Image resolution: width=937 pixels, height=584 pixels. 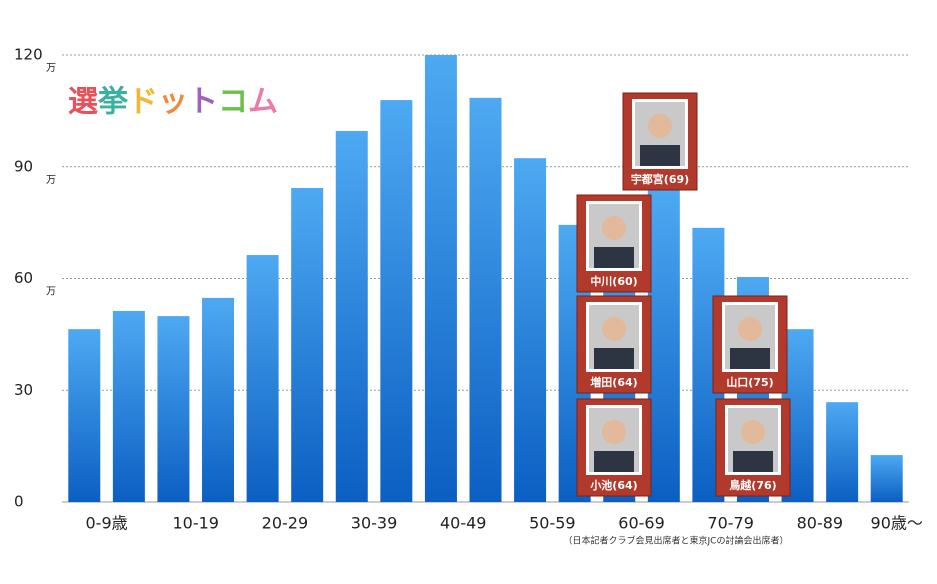 I want to click on note: （日本記者クラブ会見出席者と東京JCの討論会出席者）, so click(x=676, y=541).